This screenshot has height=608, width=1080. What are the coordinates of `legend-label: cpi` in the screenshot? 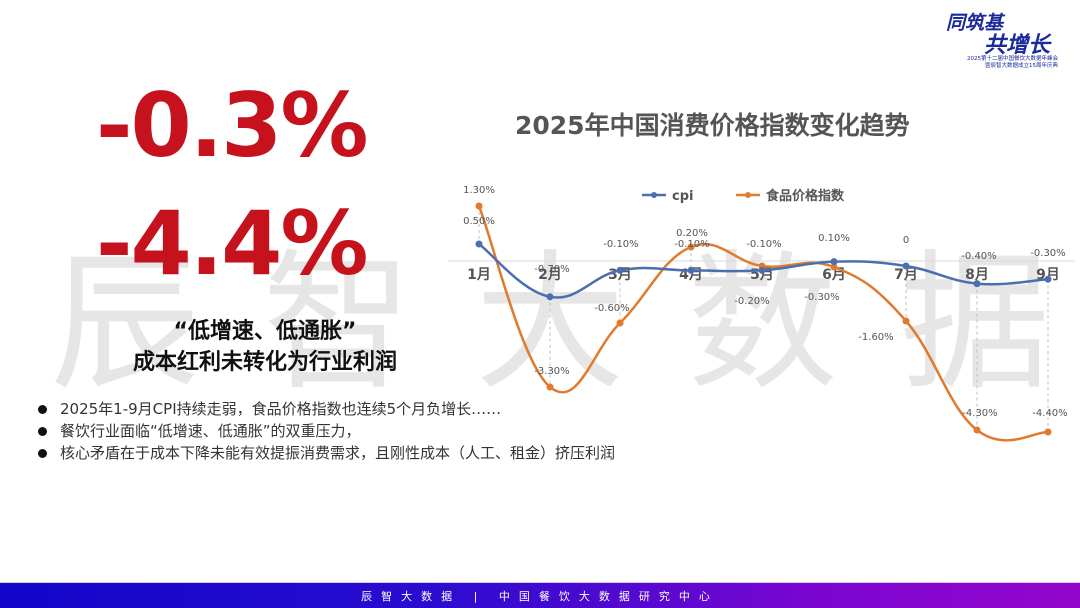 It's located at (682, 196).